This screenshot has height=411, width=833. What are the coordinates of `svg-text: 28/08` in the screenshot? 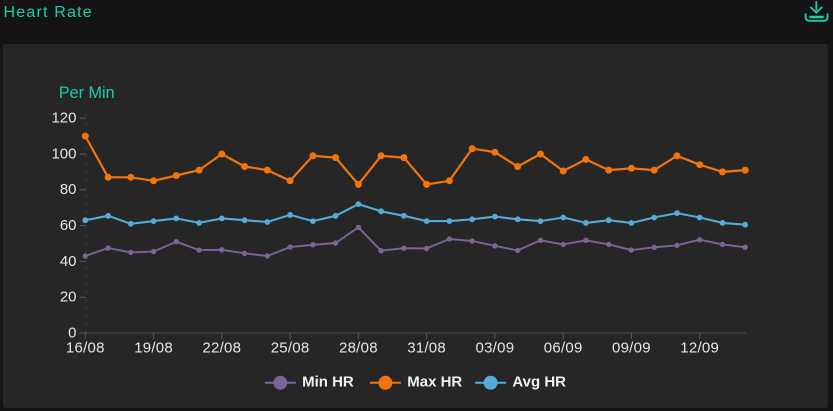 It's located at (358, 347).